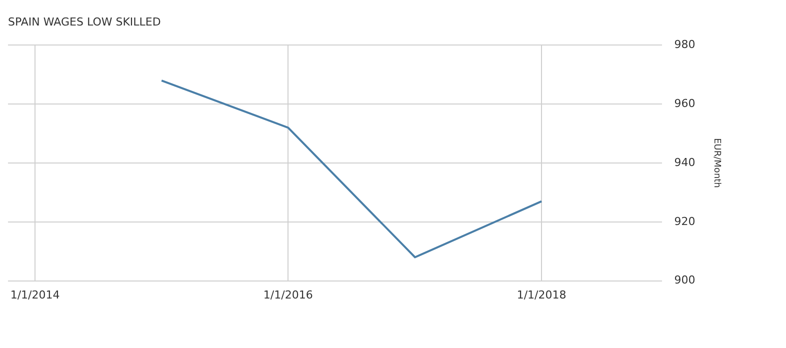 The width and height of the screenshot is (786, 348). What do you see at coordinates (288, 295) in the screenshot?
I see `x-tick-label: 1/1/2016` at bounding box center [288, 295].